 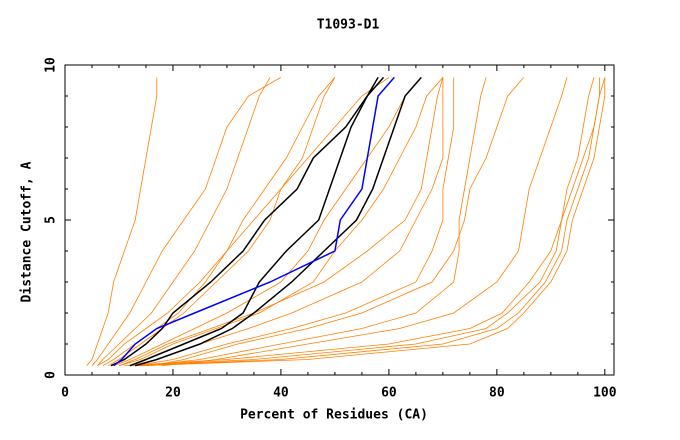 What do you see at coordinates (334, 415) in the screenshot?
I see `x-axis-label: Percent of Residues (CA)` at bounding box center [334, 415].